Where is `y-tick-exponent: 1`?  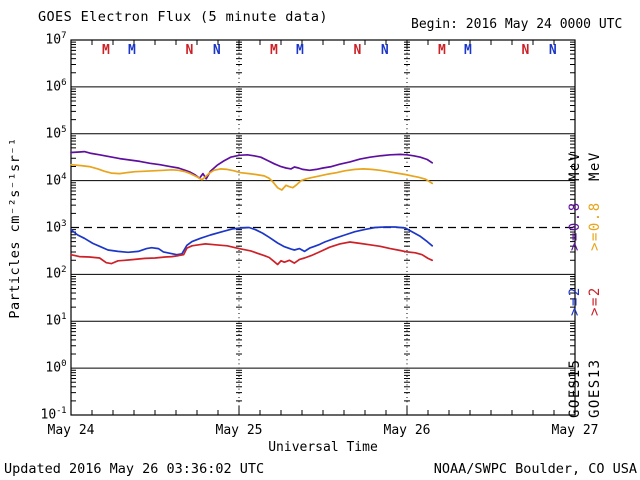
y-tick-exponent: 1 is located at coordinates (63, 317).